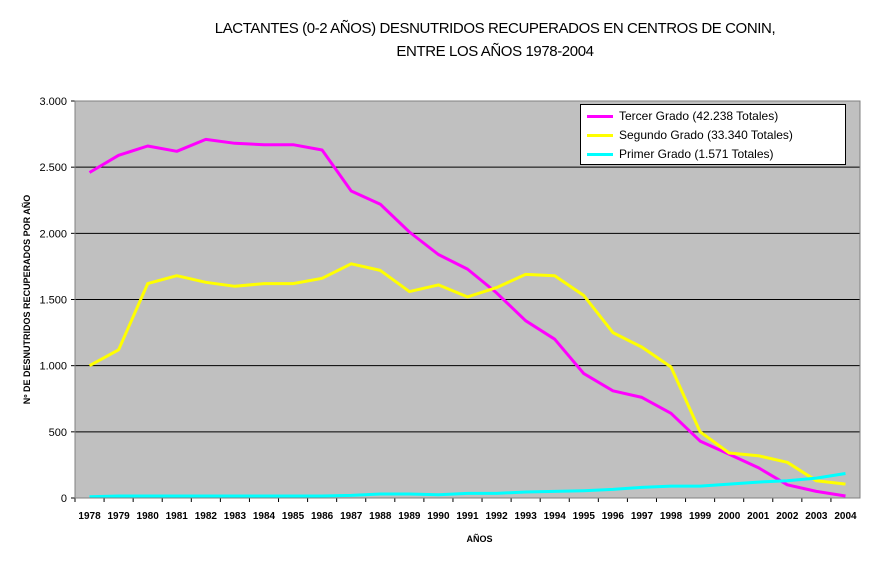 Image resolution: width=887 pixels, height=568 pixels. I want to click on x-tick-label: 2003, so click(816, 516).